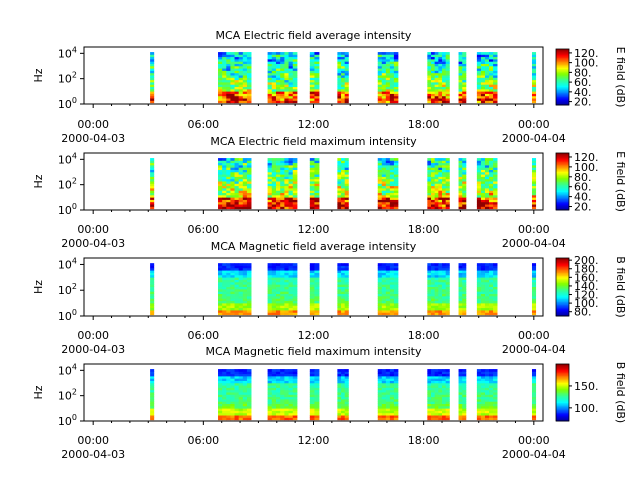  What do you see at coordinates (583, 82) in the screenshot?
I see `colorbar-tick-label: 60.` at bounding box center [583, 82].